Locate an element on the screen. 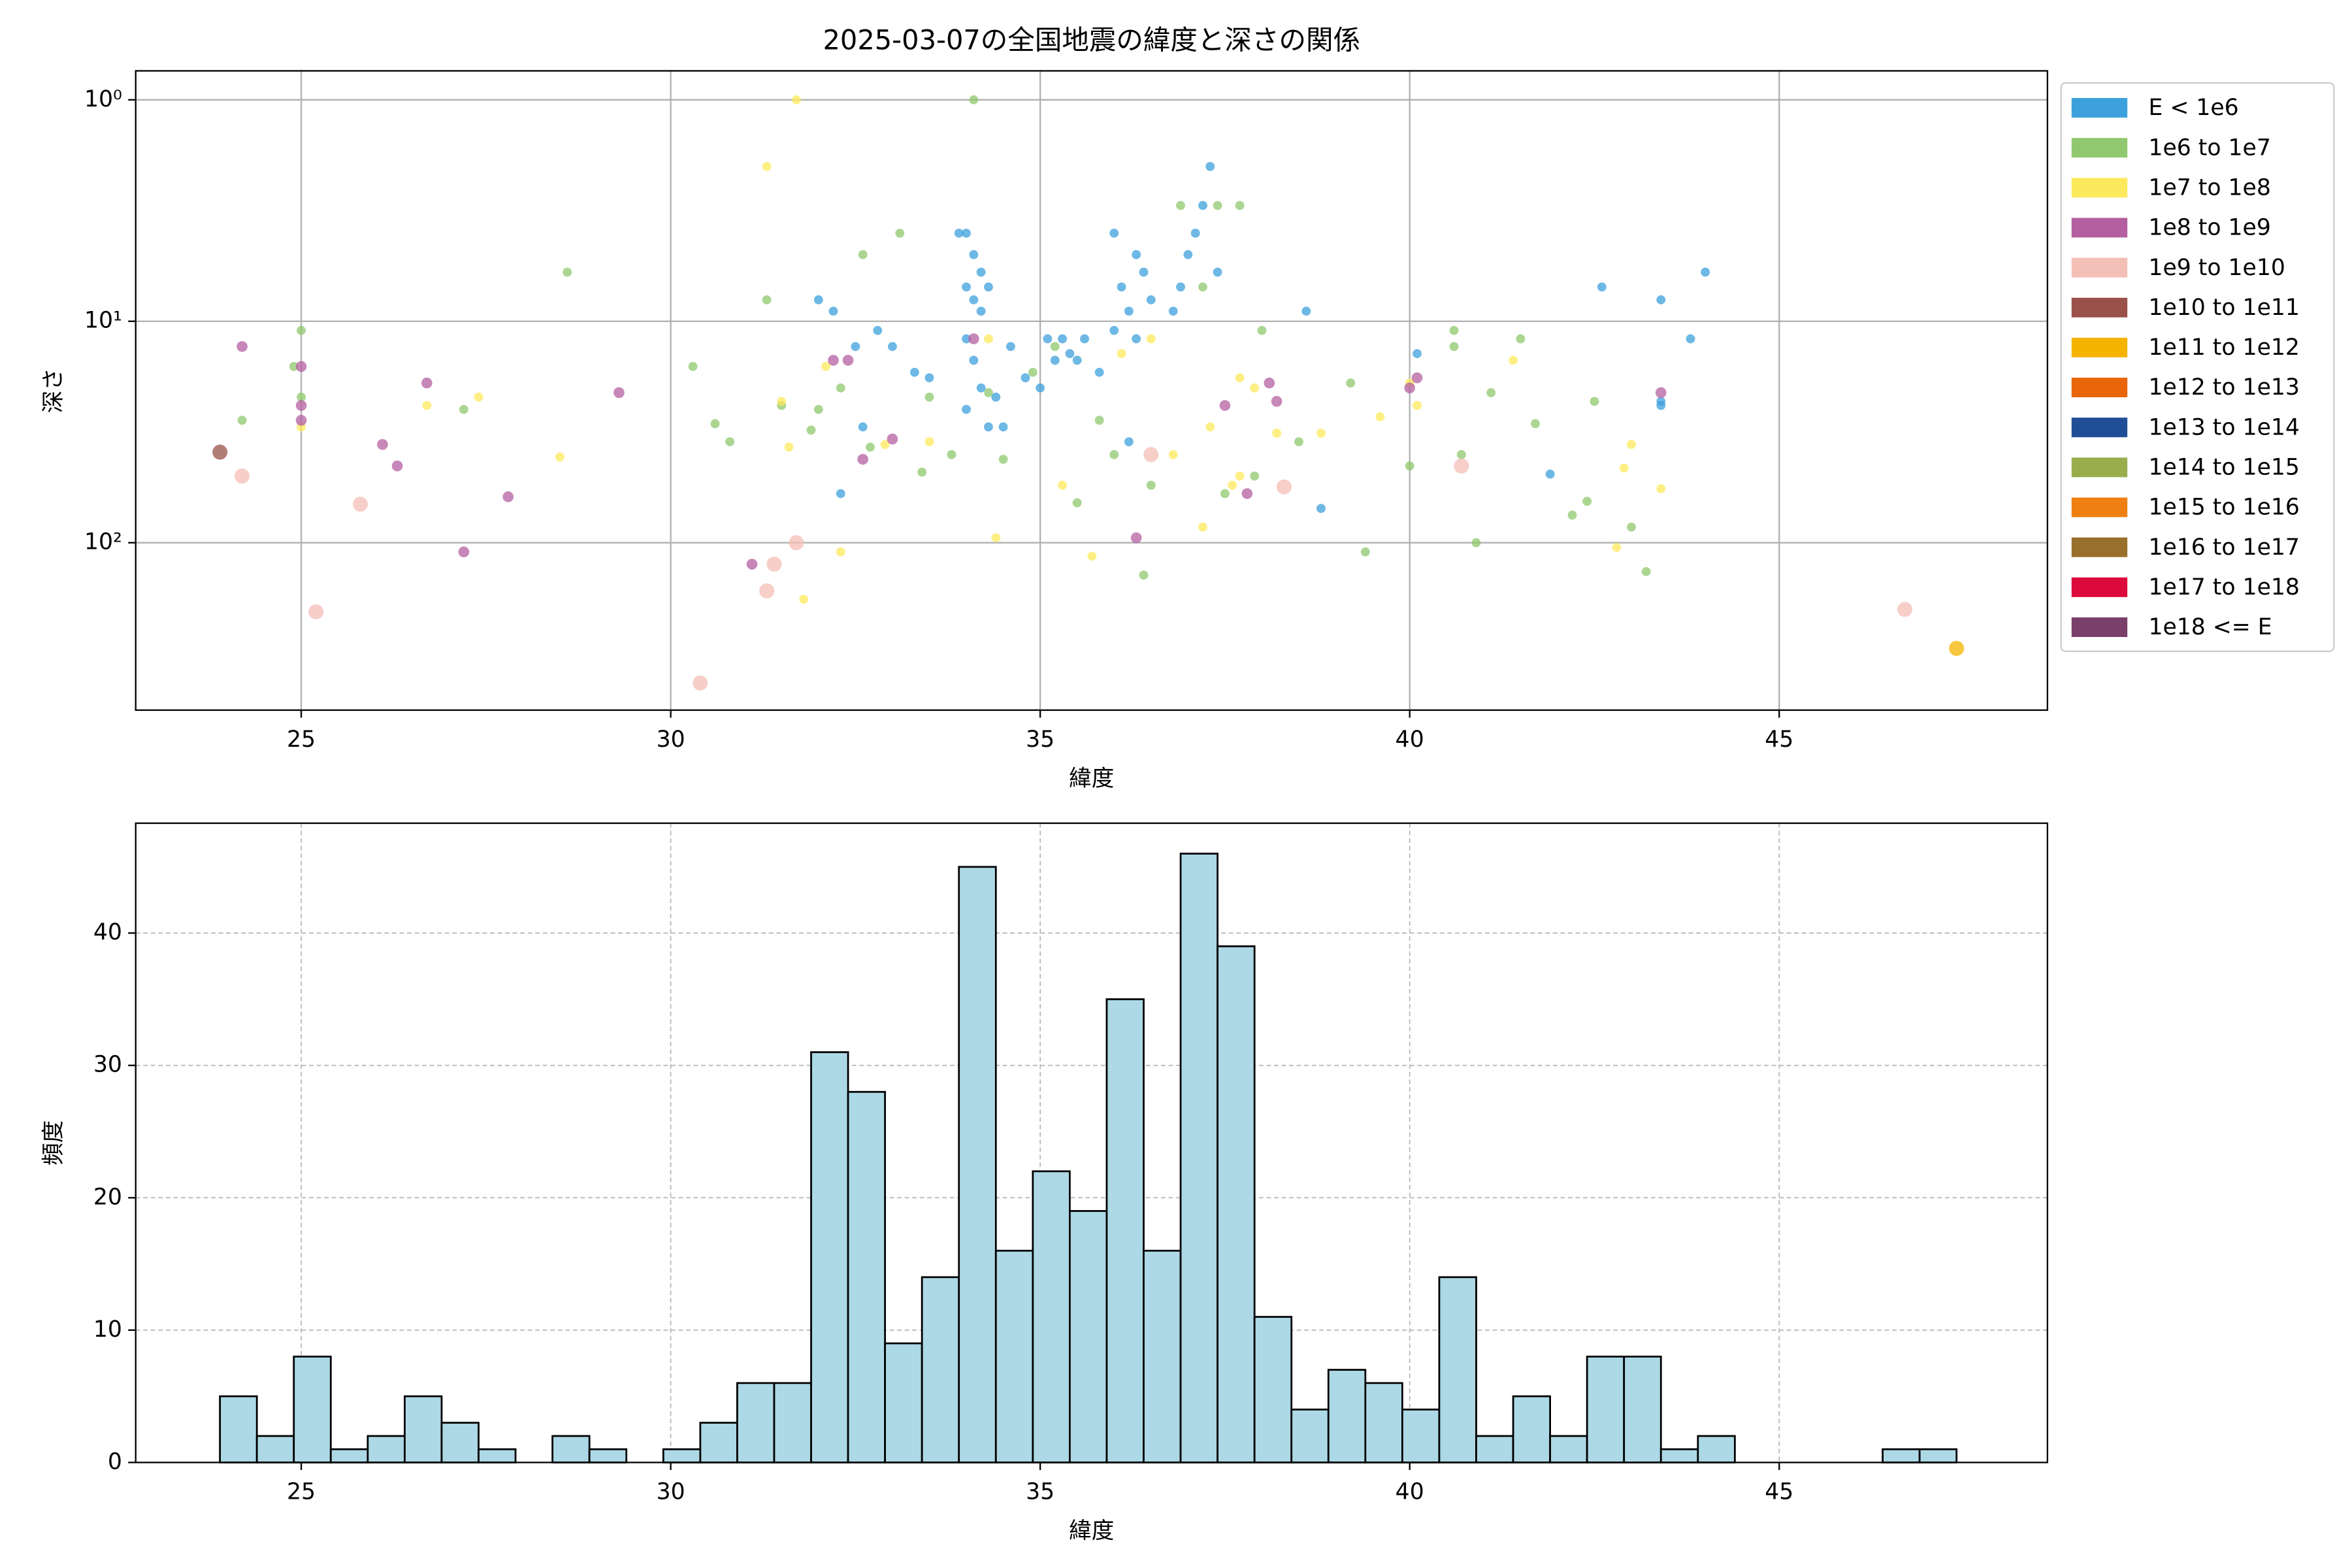  chart-title: 2025-03-07の全国地震の緯度と深さの関係 is located at coordinates (1092, 40).